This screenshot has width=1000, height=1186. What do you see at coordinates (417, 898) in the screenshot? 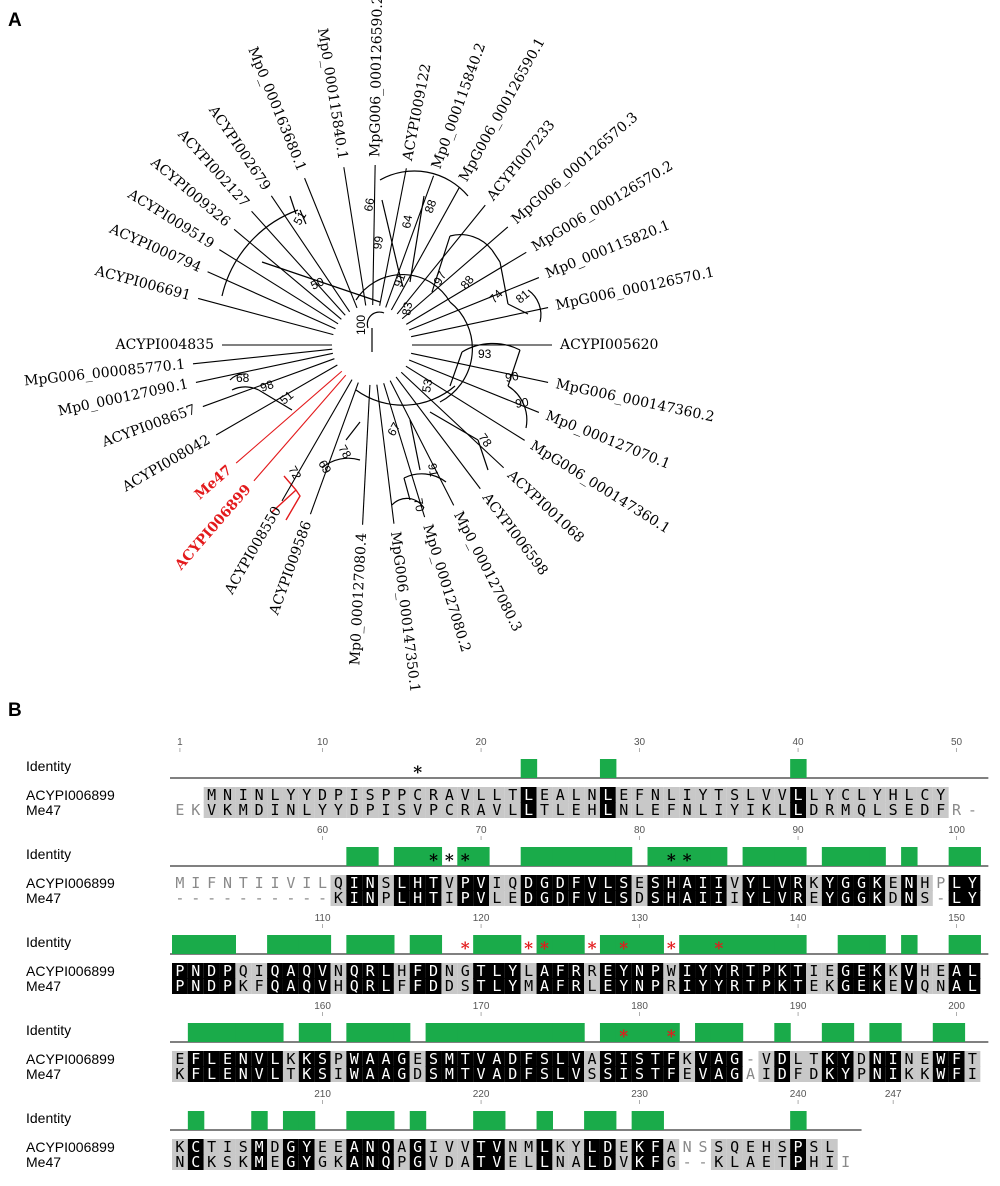
I see `residue: H` at bounding box center [417, 898].